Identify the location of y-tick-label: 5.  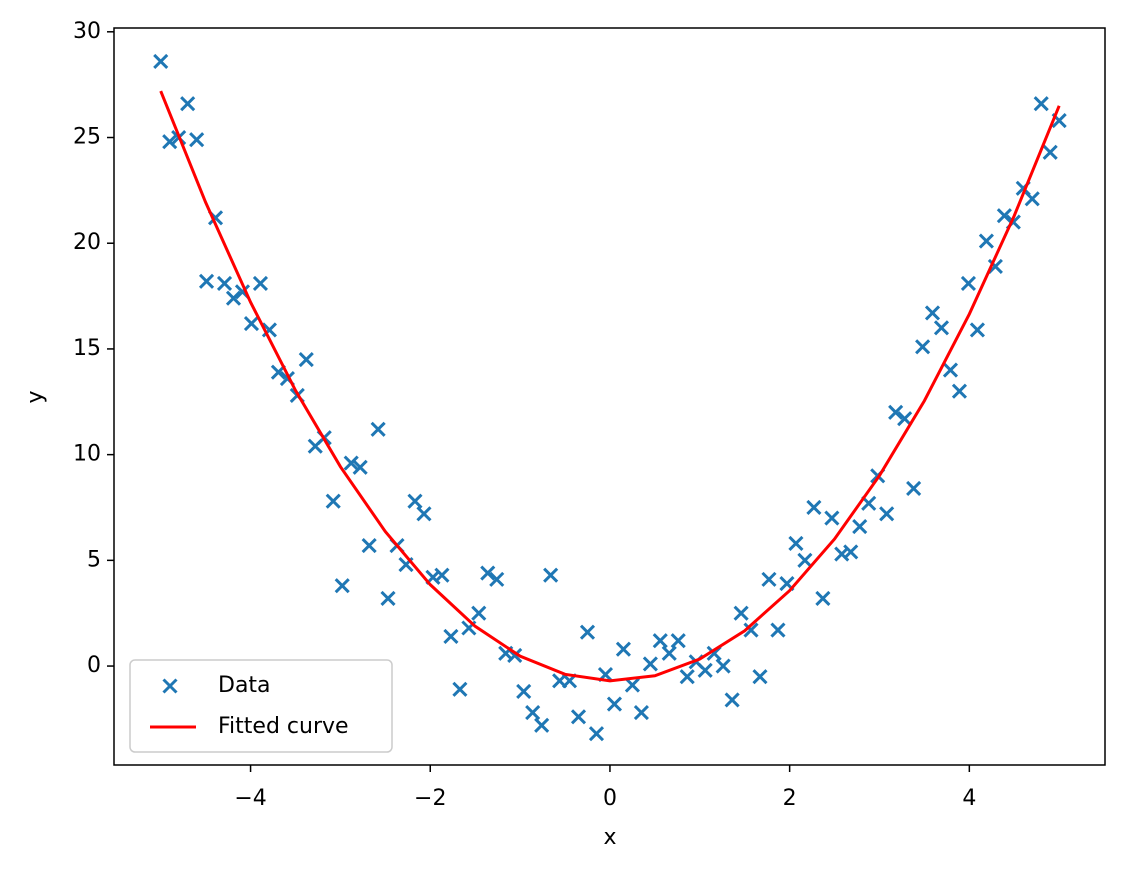
(94, 559).